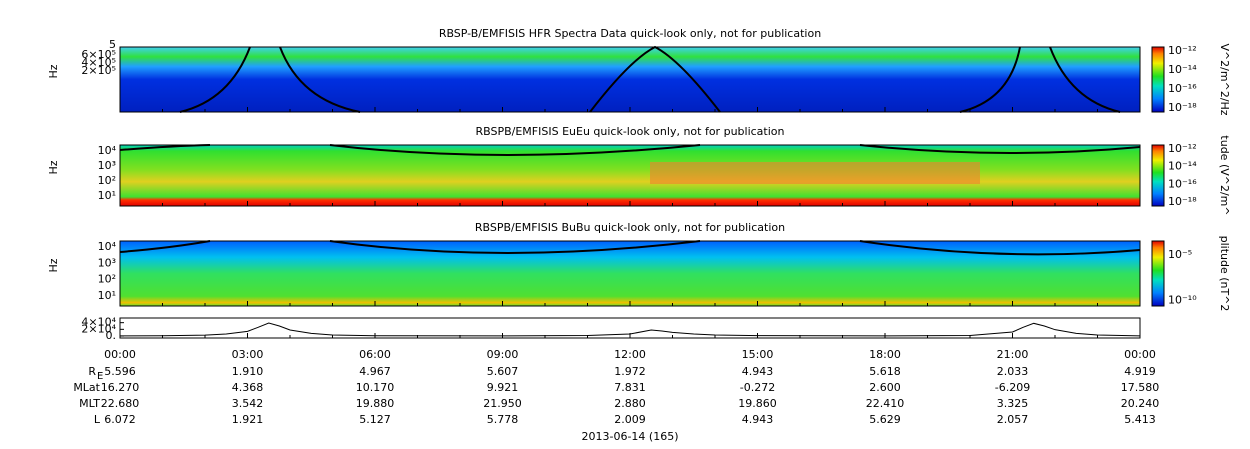 The height and width of the screenshot is (449, 1250). What do you see at coordinates (503, 371) in the screenshot?
I see `ephemeris-value: 5.607` at bounding box center [503, 371].